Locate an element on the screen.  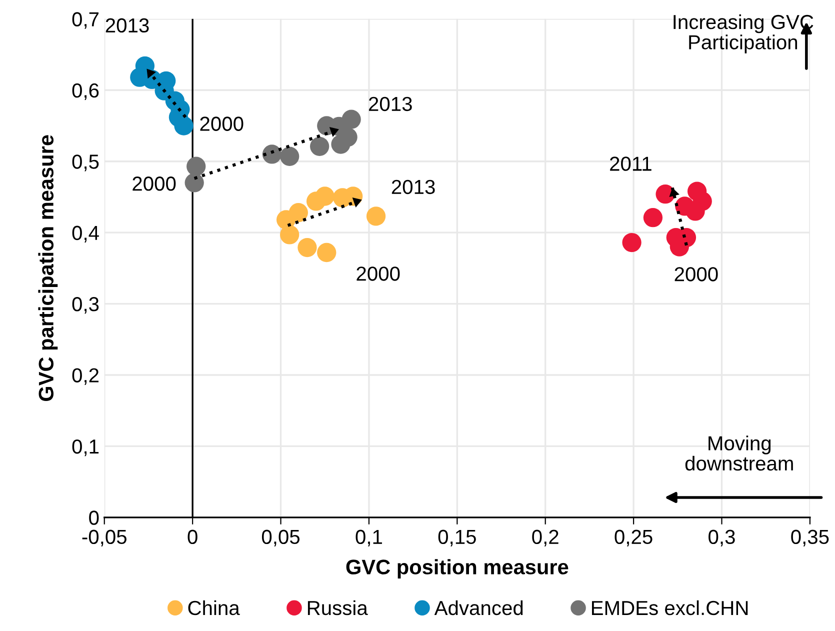
y-tick-label: 0,2 is located at coordinates (85, 376).